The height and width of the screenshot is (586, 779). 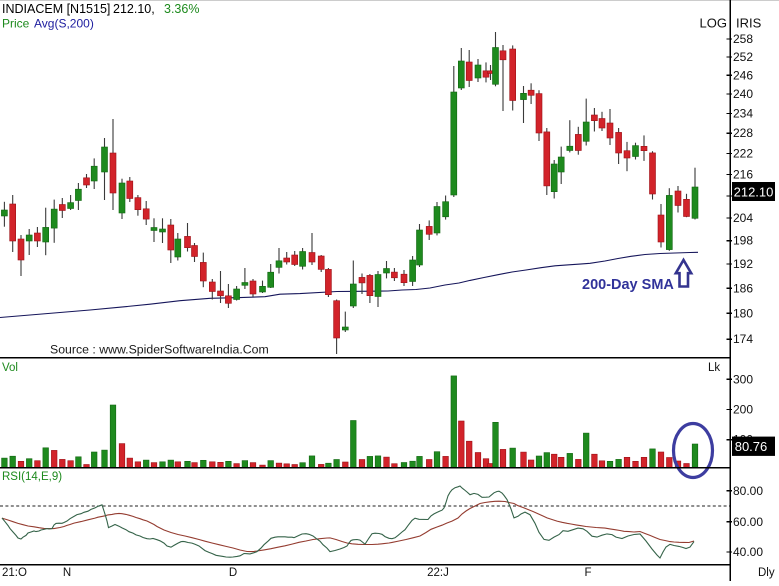 What do you see at coordinates (233, 573) in the screenshot?
I see `svg-text: D` at bounding box center [233, 573].